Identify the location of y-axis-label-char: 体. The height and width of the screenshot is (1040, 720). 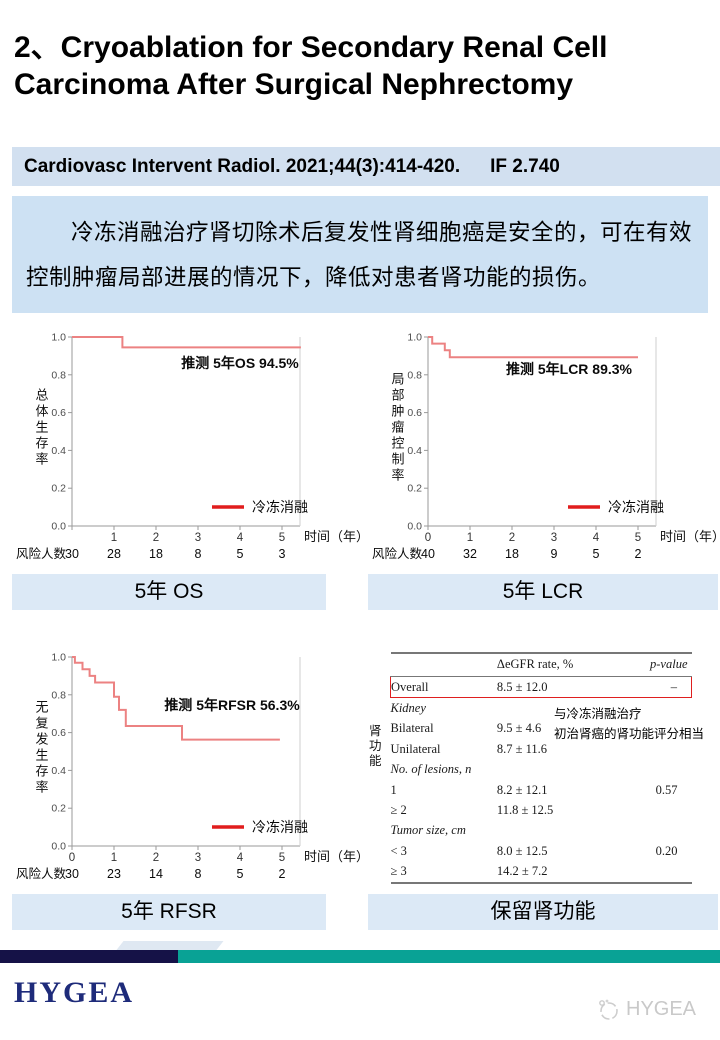
(41, 411).